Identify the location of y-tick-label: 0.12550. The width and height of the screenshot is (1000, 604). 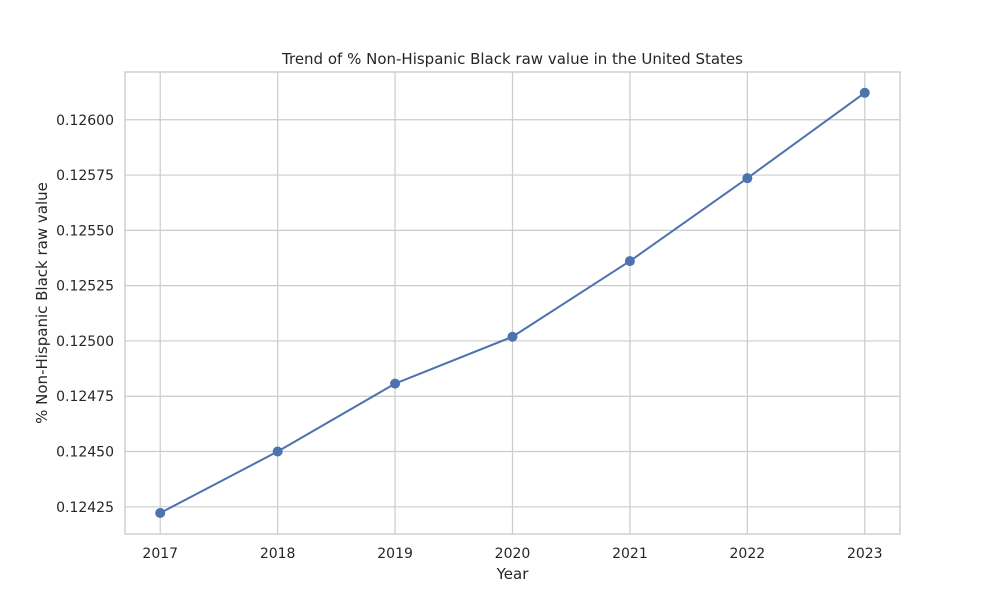
(85, 231).